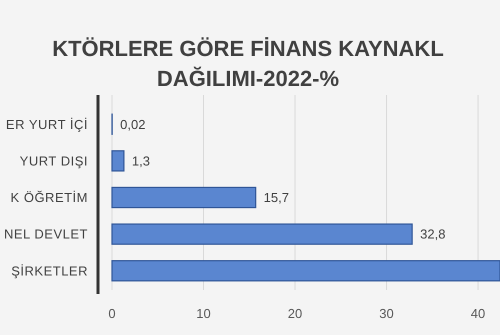 The width and height of the screenshot is (500, 335). Describe the element at coordinates (141, 160) in the screenshot. I see `data-label: 1,3` at that location.